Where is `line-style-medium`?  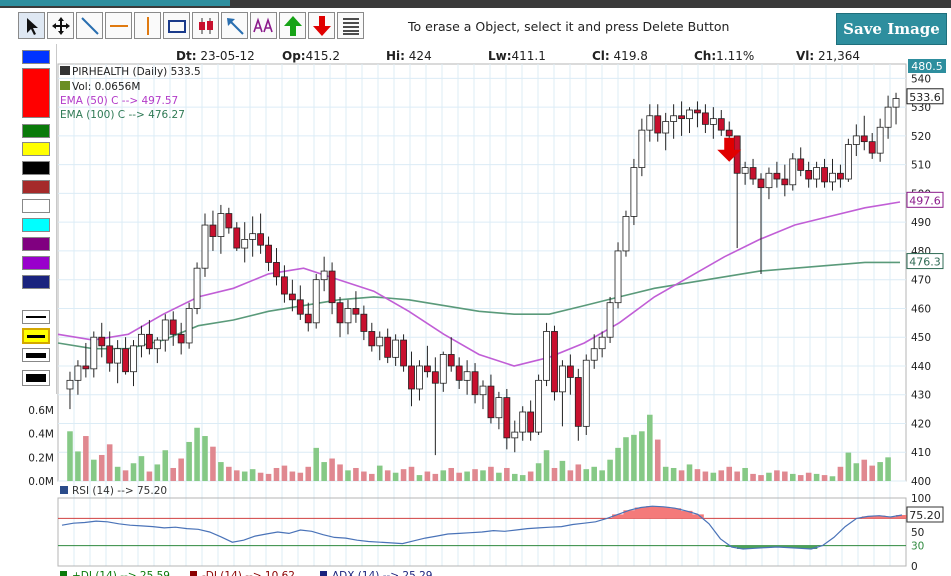 line-style-medium is located at coordinates (36, 355).